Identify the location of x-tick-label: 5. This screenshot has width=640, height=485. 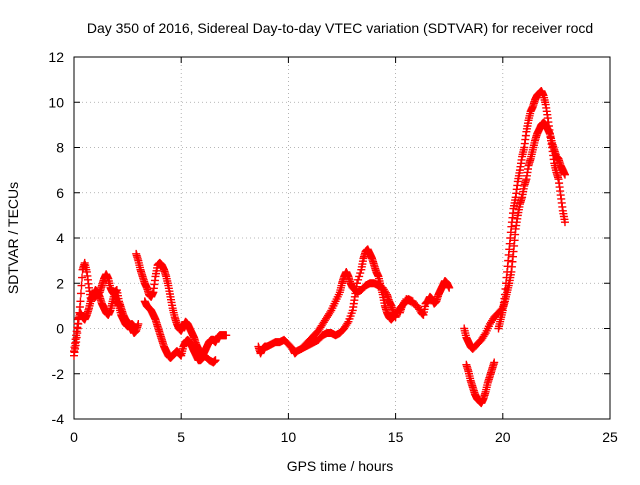
(181, 437).